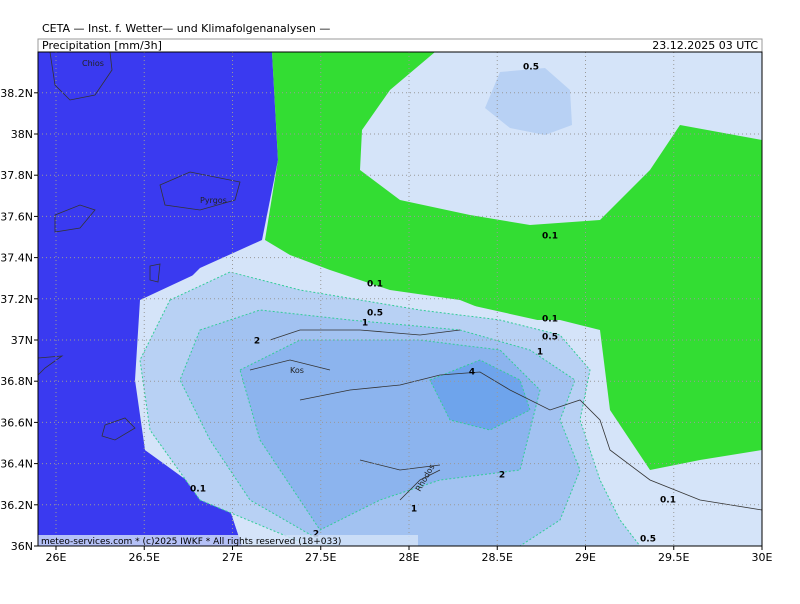 The image size is (800, 604). Describe the element at coordinates (497, 557) in the screenshot. I see `lon-tick-label: 28.5E` at that location.